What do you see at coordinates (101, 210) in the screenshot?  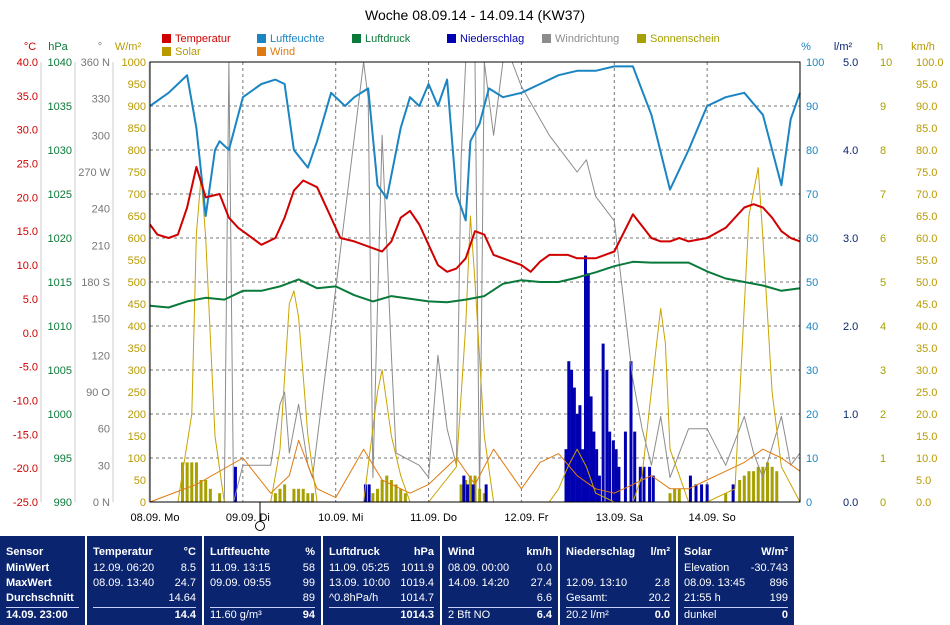 I see `wind_direction-tick-label: 240` at bounding box center [101, 210].